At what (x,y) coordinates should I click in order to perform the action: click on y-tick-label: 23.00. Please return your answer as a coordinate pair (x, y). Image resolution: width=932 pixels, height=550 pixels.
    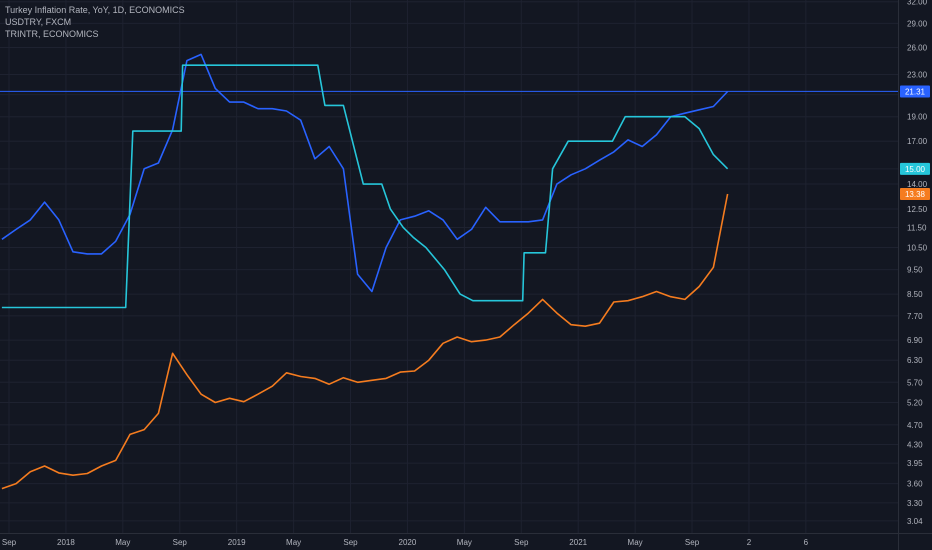
    Looking at the image, I should click on (917, 75).